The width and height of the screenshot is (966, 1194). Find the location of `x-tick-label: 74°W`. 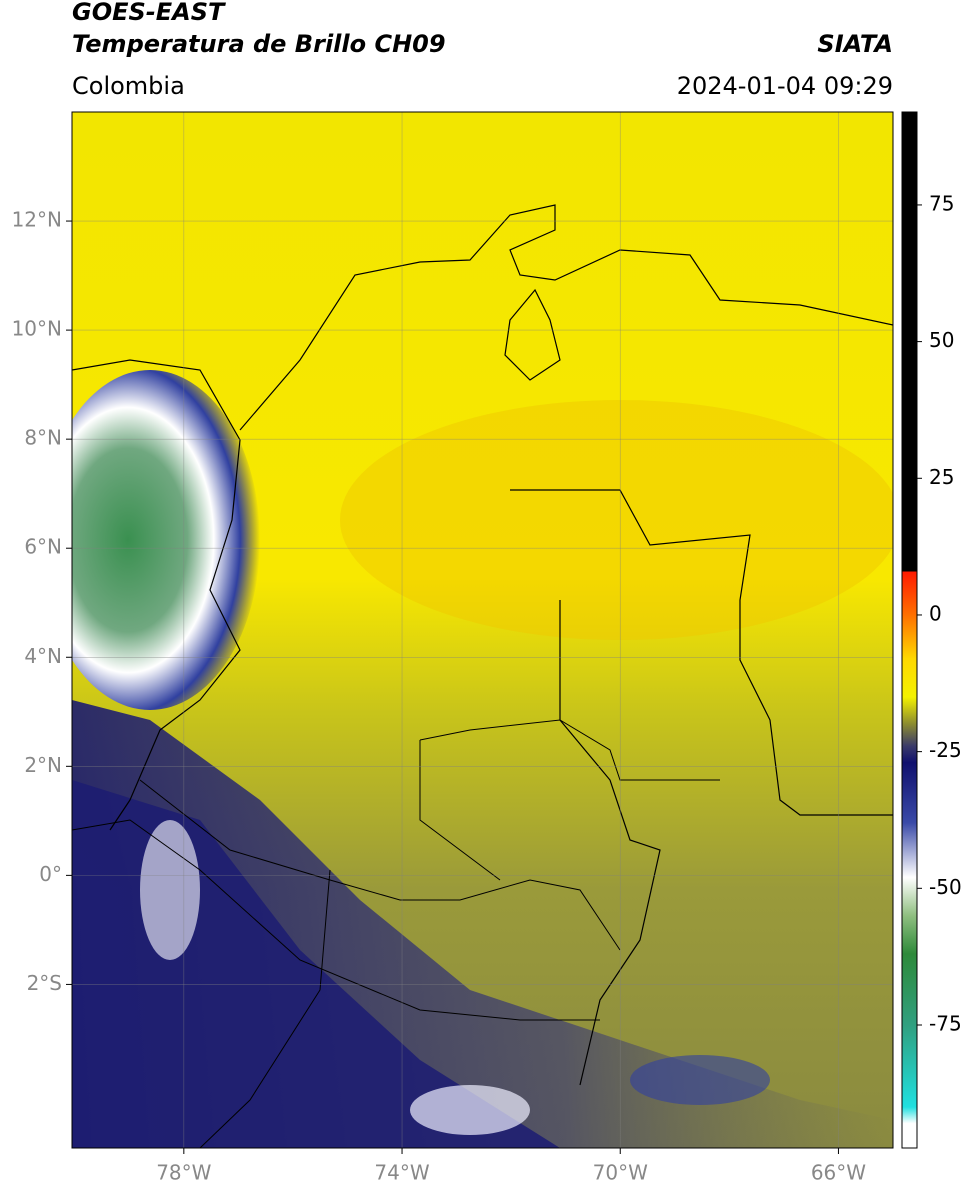

x-tick-label: 74°W is located at coordinates (401, 1173).